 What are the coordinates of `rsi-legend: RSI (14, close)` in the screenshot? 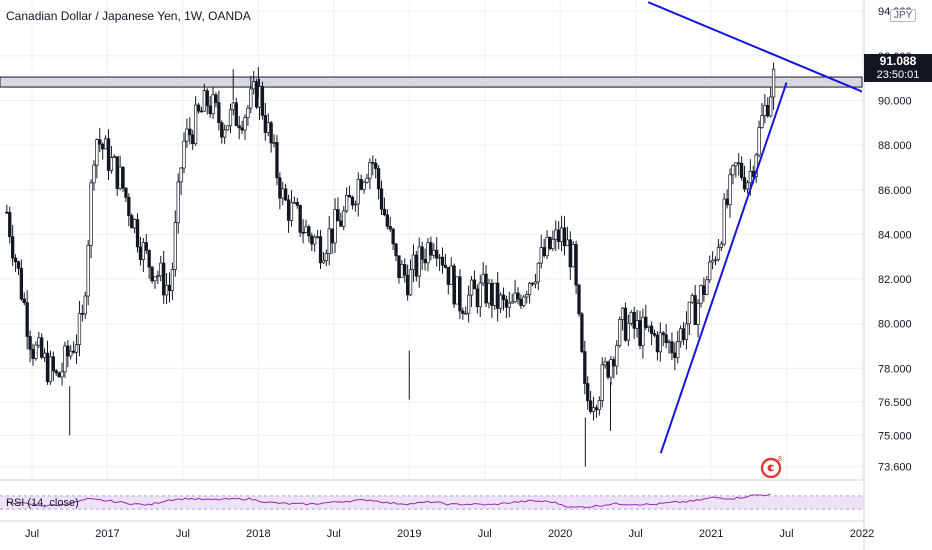 It's located at (42, 503).